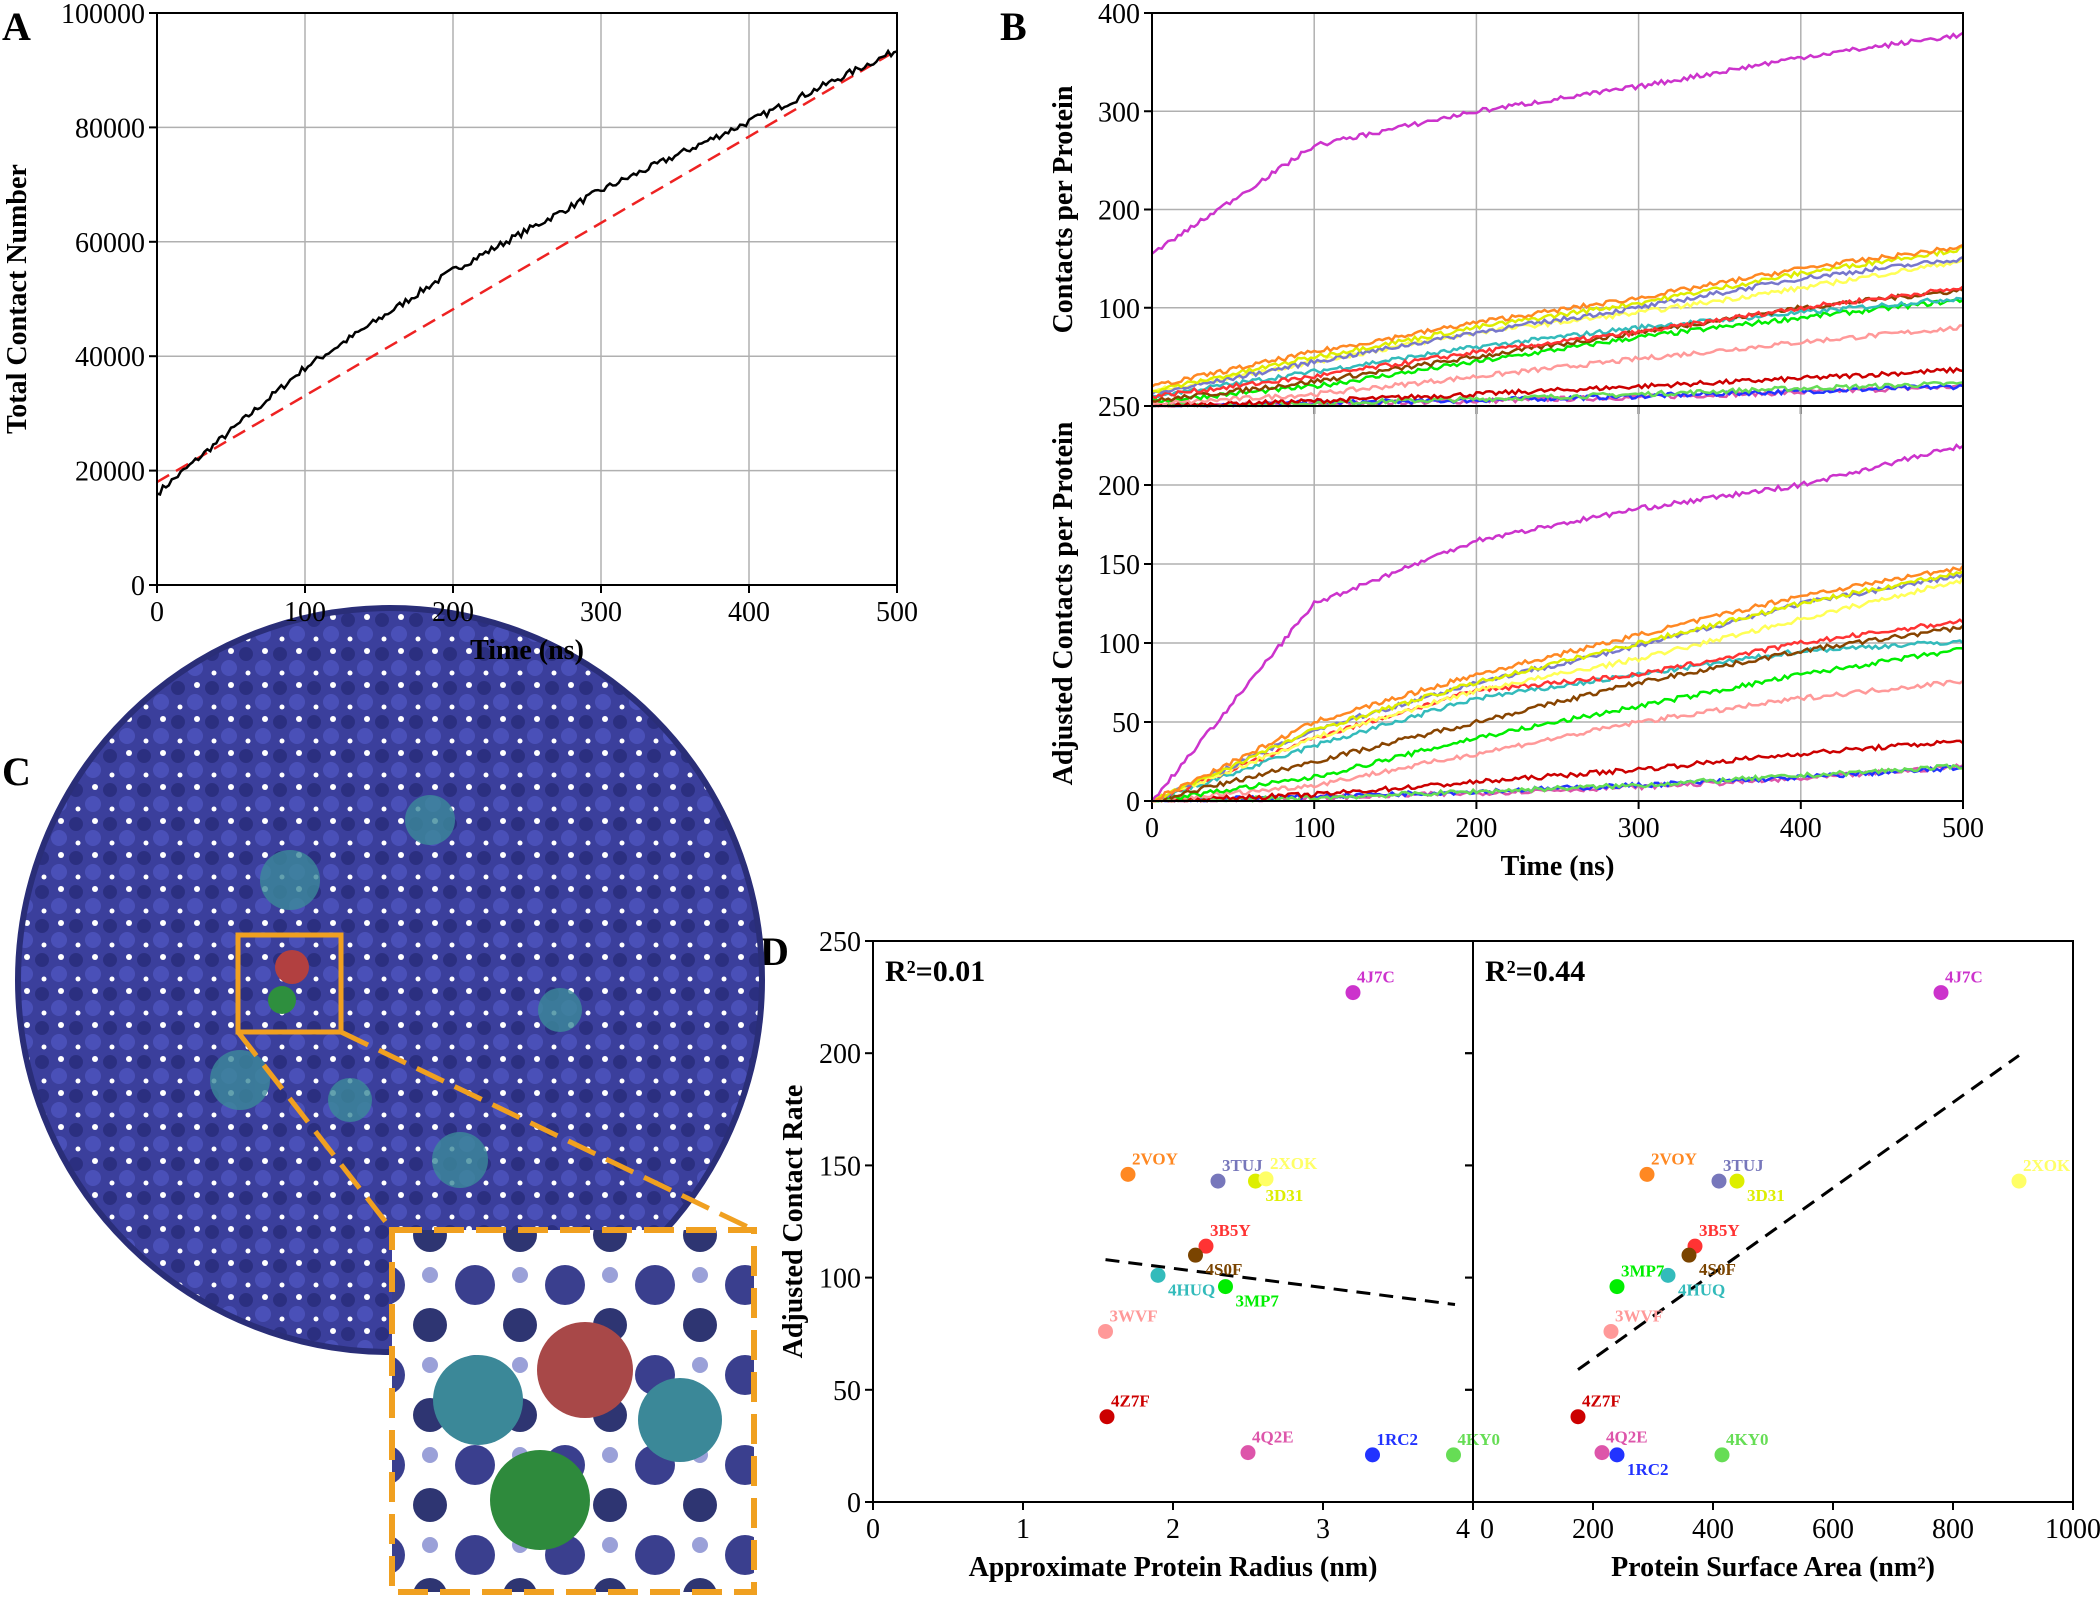  Describe the element at coordinates (840, 1166) in the screenshot. I see `y-tick-label: 150` at that location.